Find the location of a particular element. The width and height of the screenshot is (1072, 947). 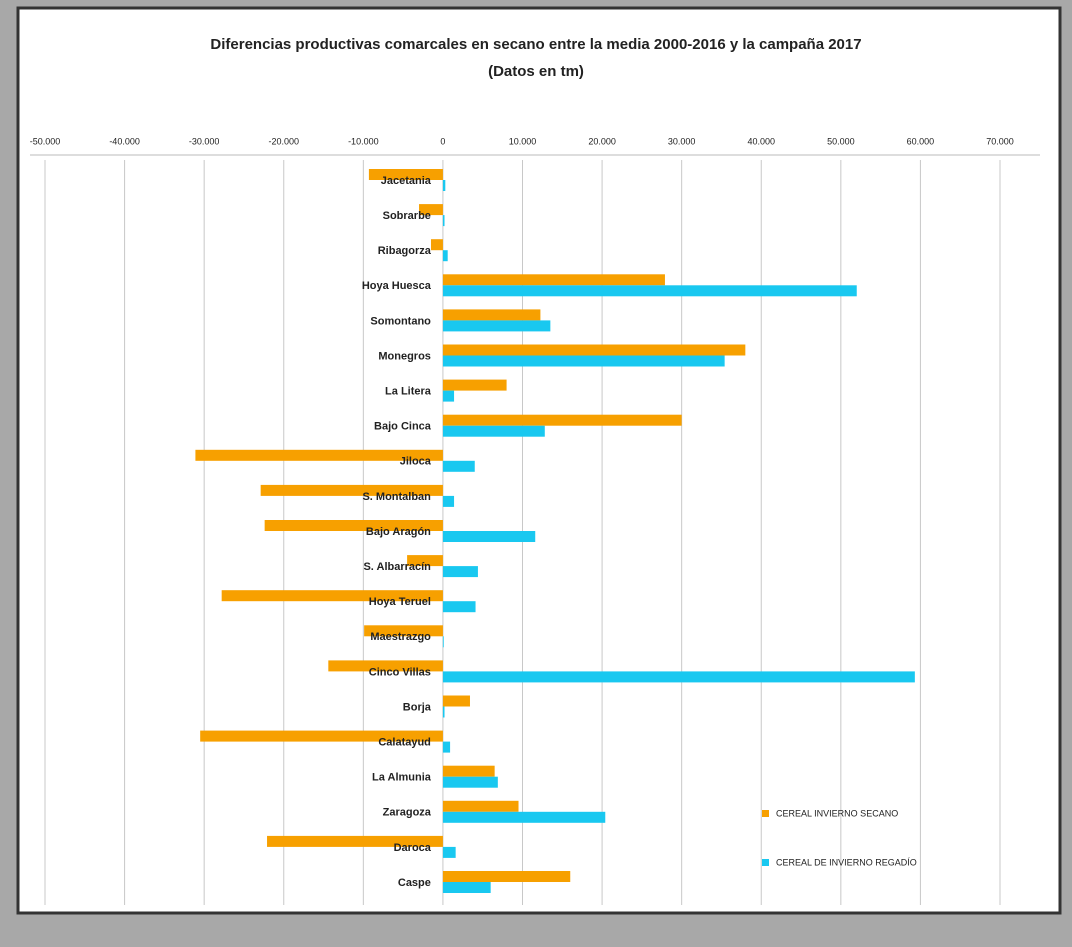

x-tick-label: 10.000 is located at coordinates (523, 141).